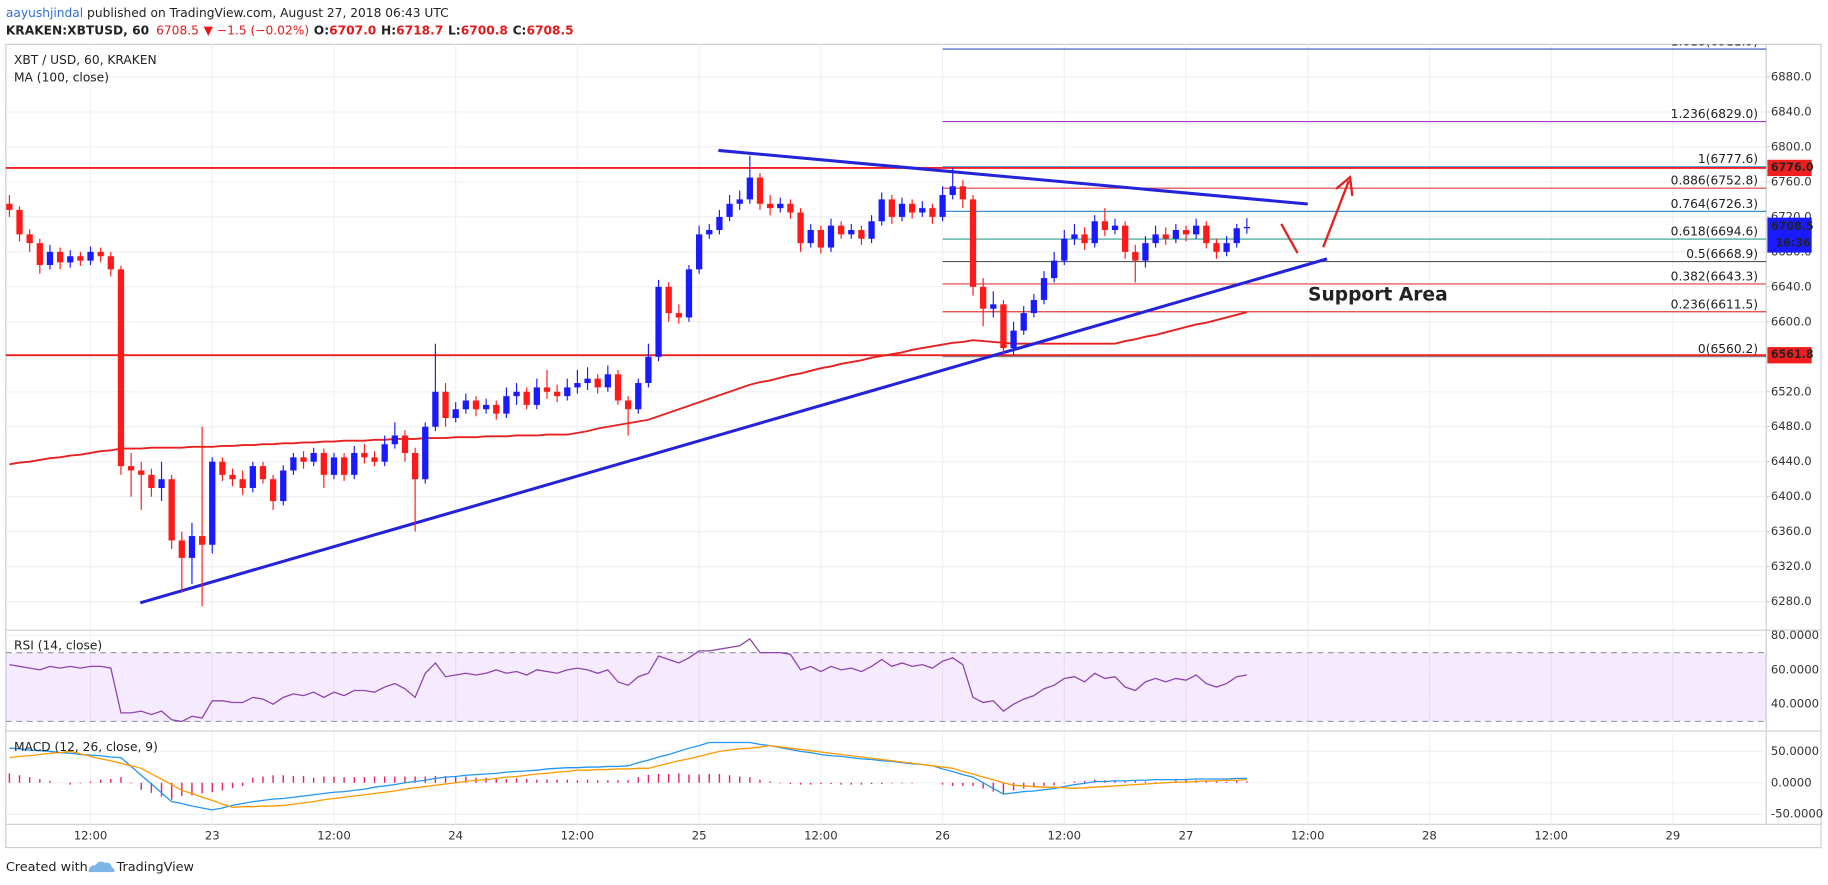 Image resolution: width=1828 pixels, height=885 pixels. I want to click on y-tick-label: 50.0000, so click(1795, 751).